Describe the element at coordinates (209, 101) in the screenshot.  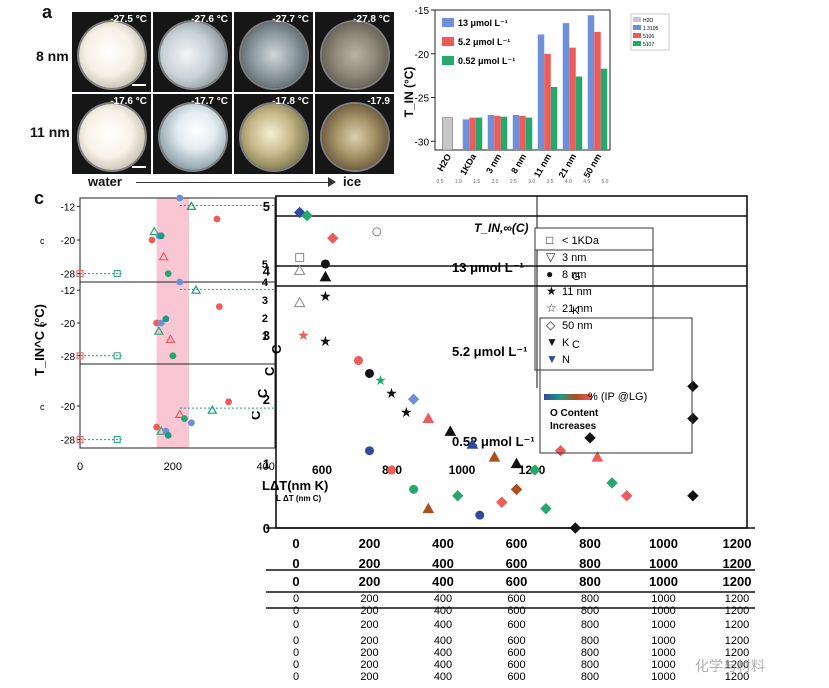
I see `temperature-label: -17.7 °C` at that location.